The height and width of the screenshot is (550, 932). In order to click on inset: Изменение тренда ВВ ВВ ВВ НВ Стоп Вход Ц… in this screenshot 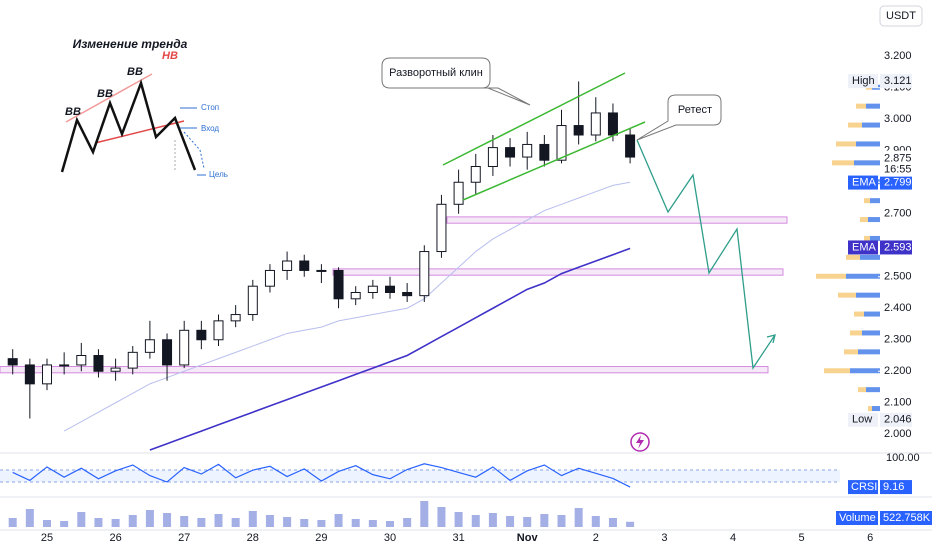, I will do `click(144, 108)`.